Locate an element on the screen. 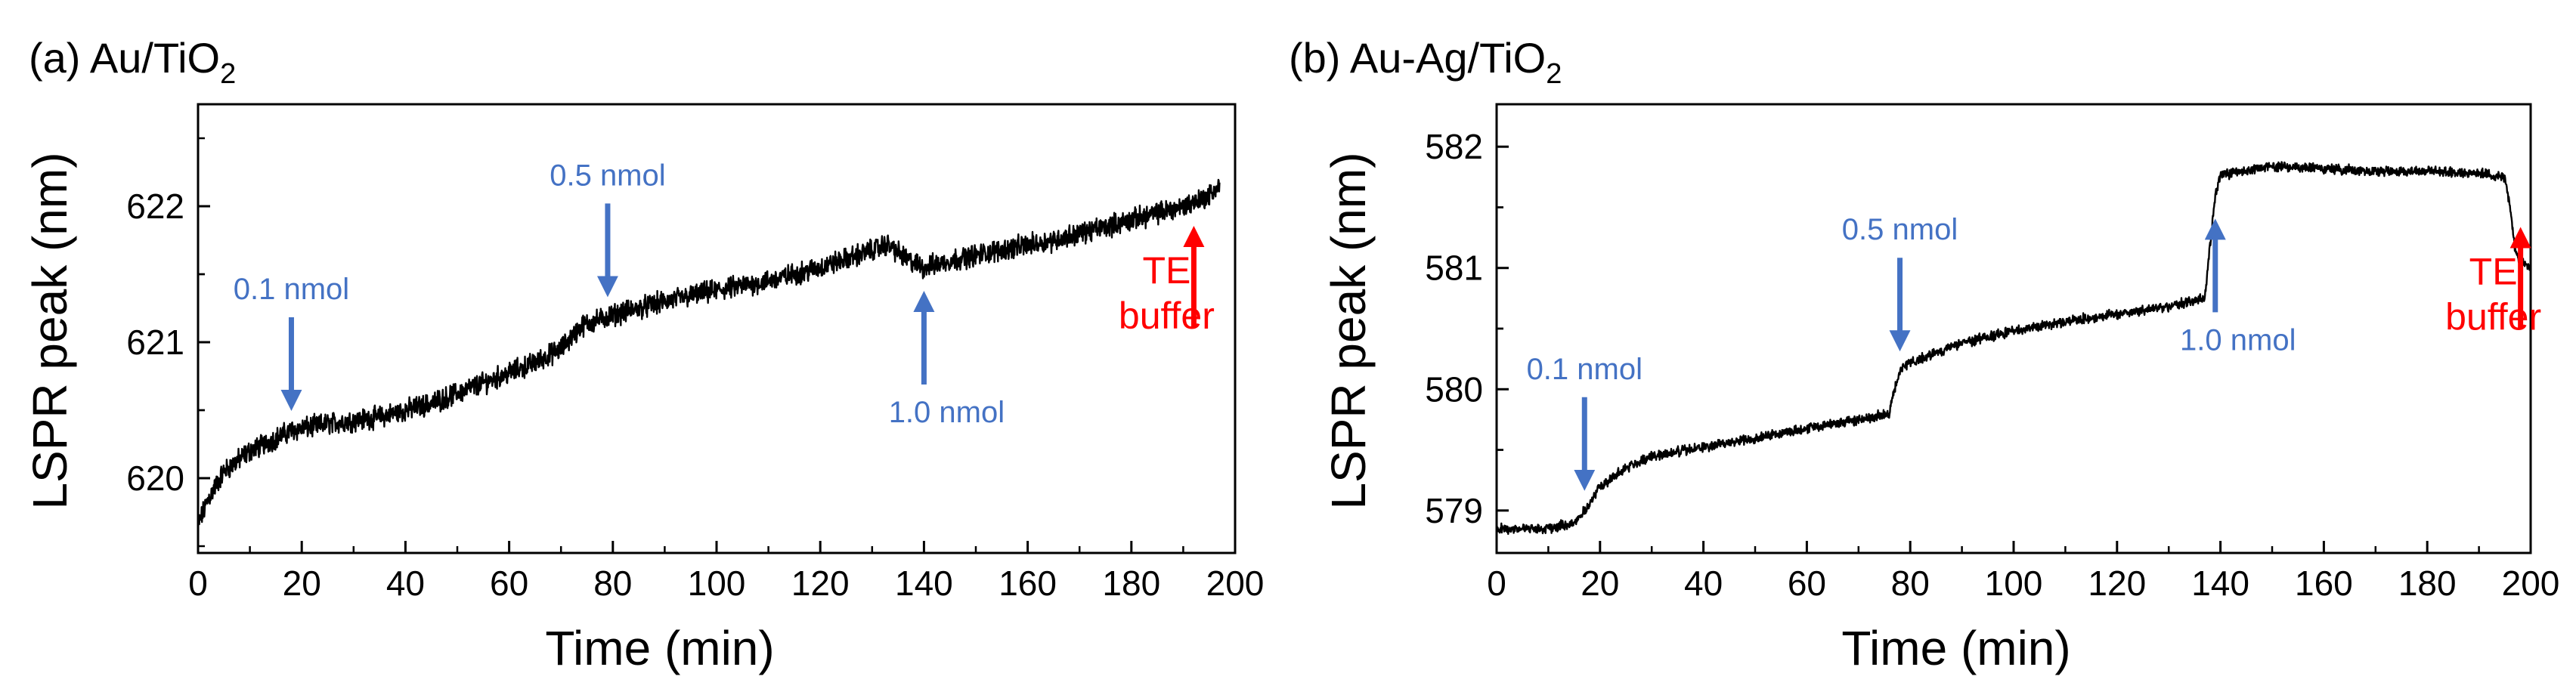 Image resolution: width=2576 pixels, height=698 pixels. y-tick-label: 620 is located at coordinates (155, 478).